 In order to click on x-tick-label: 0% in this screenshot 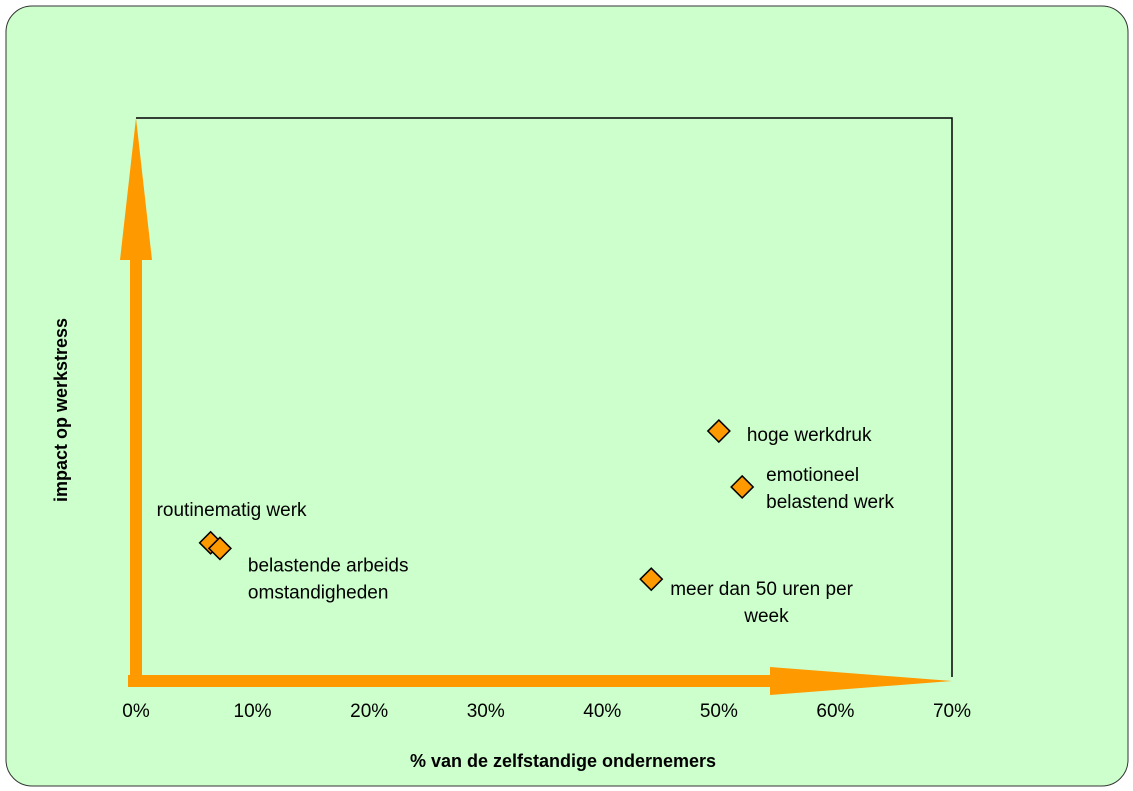, I will do `click(136, 711)`.